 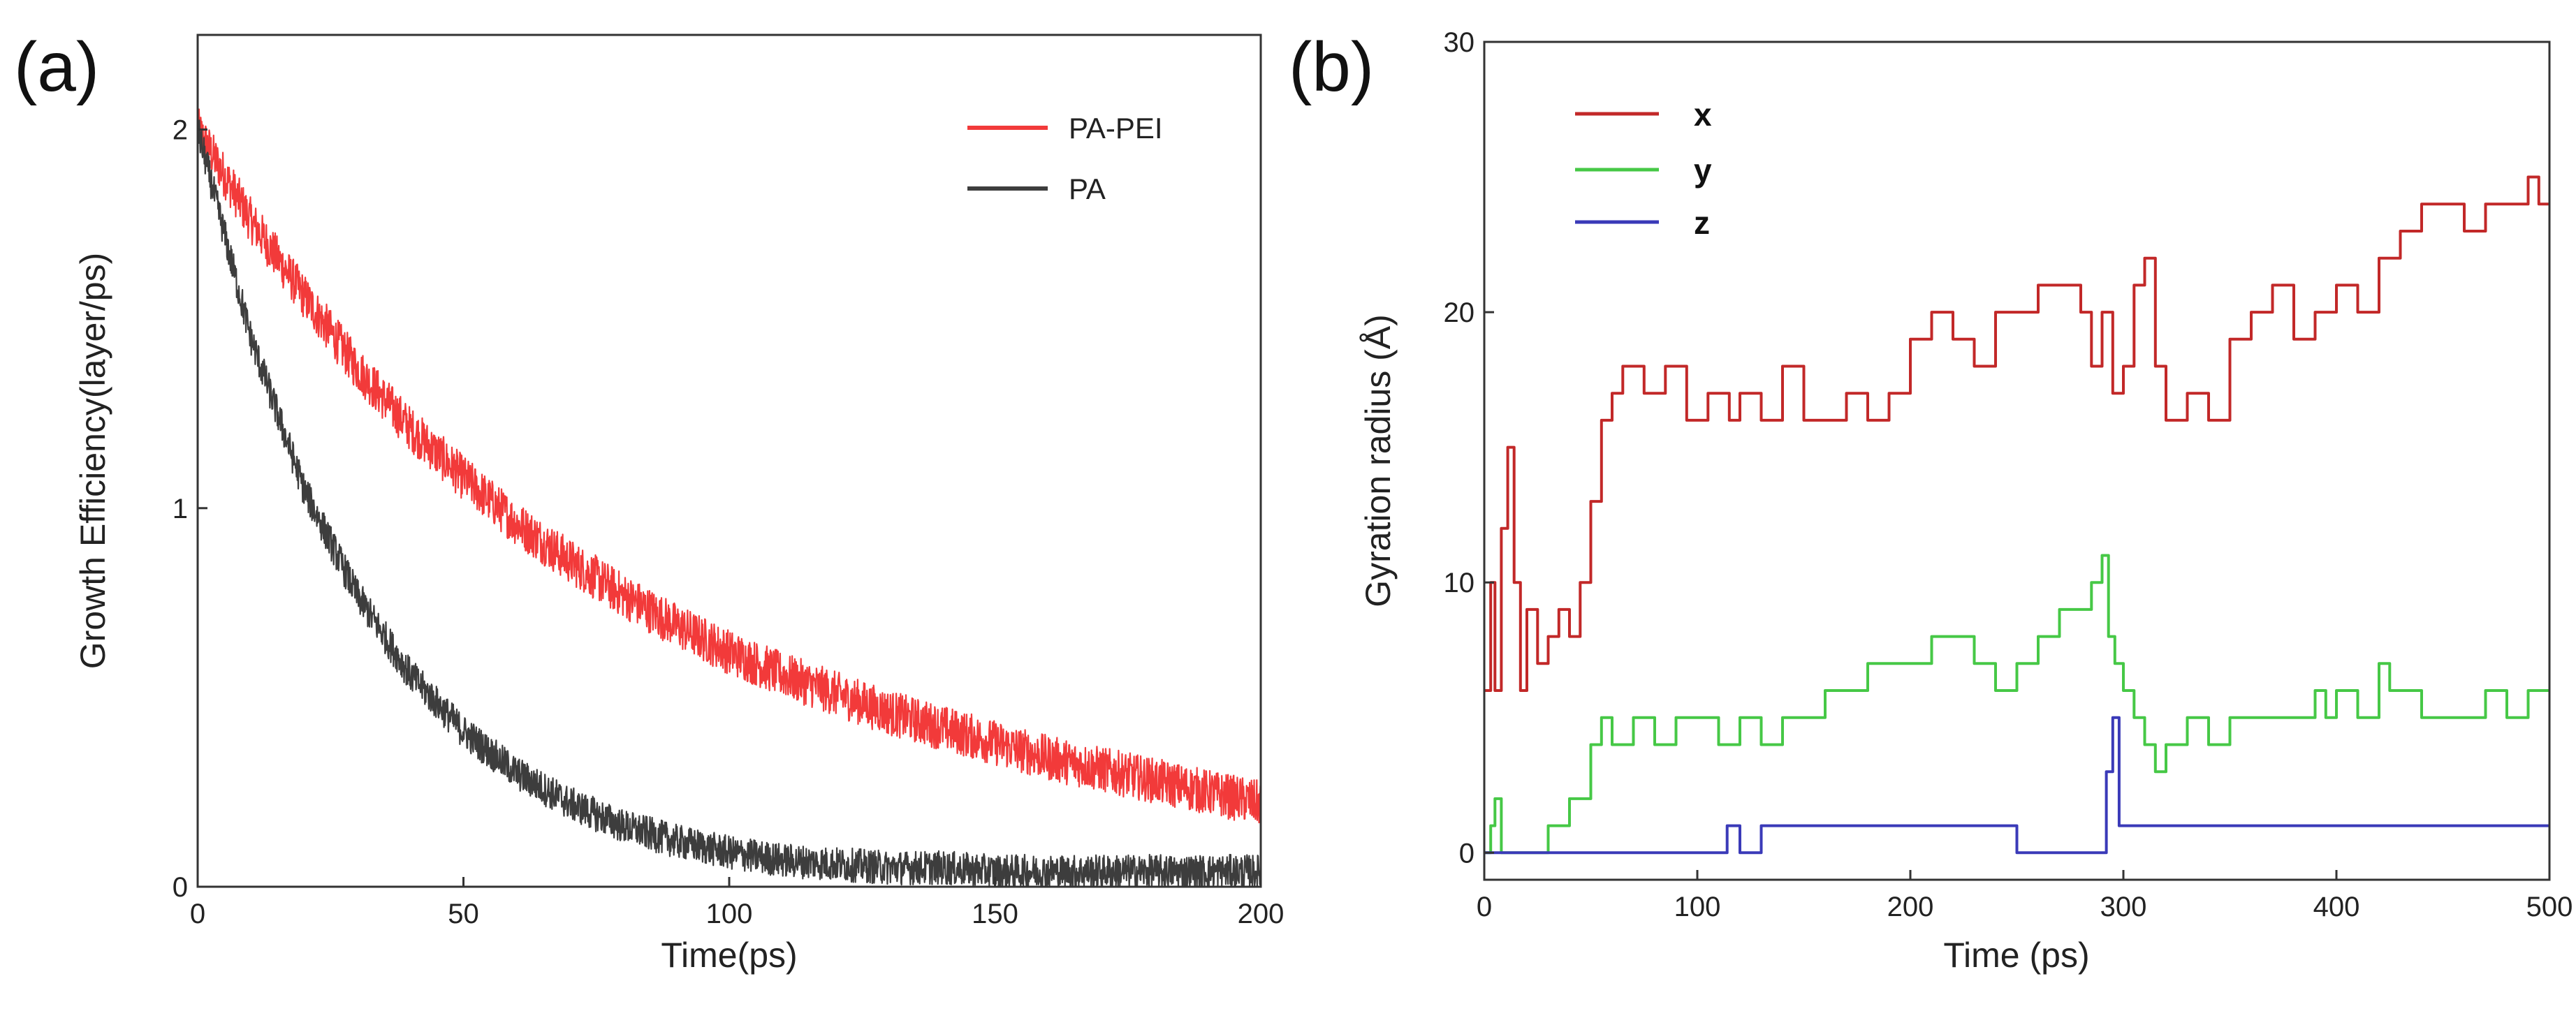 I want to click on legend-label-z: z, so click(x=1702, y=223).